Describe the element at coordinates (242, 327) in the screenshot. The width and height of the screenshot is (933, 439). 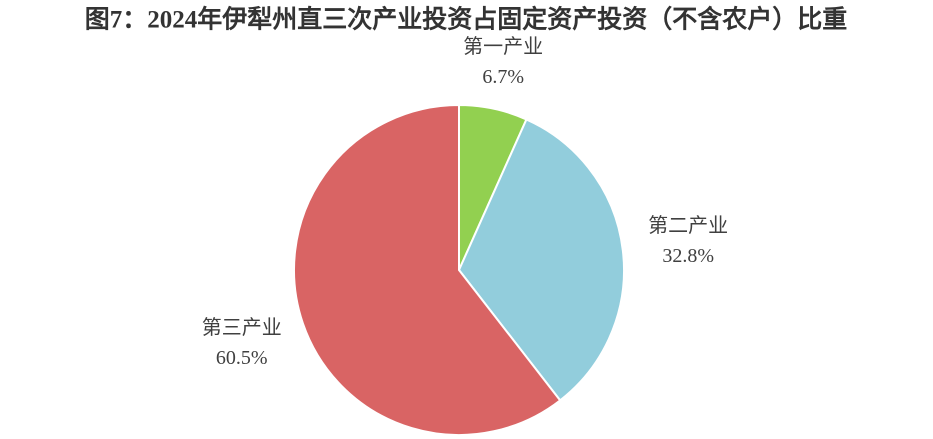
I see `category-label: 第三产业` at that location.